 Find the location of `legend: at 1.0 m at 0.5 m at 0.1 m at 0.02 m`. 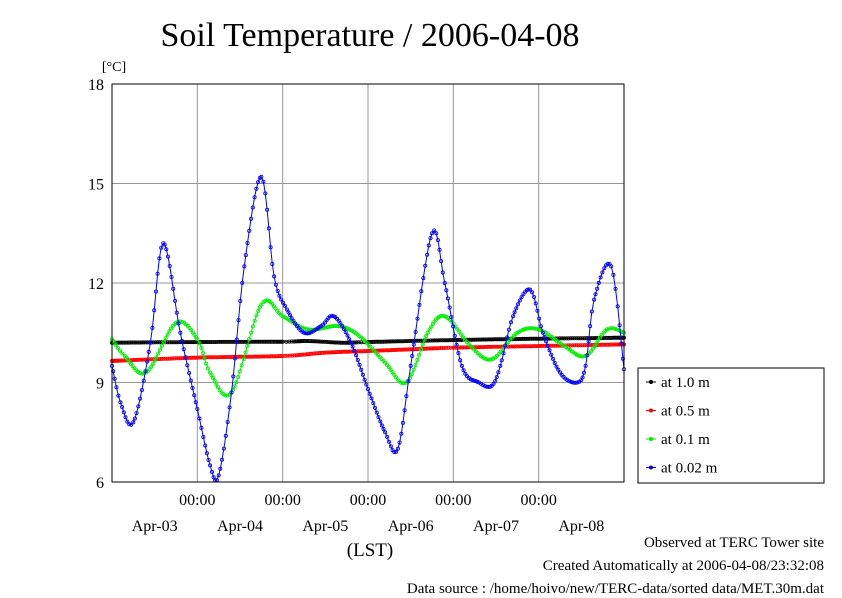

legend: at 1.0 m at 0.5 m at 0.1 m at 0.02 m is located at coordinates (731, 425).